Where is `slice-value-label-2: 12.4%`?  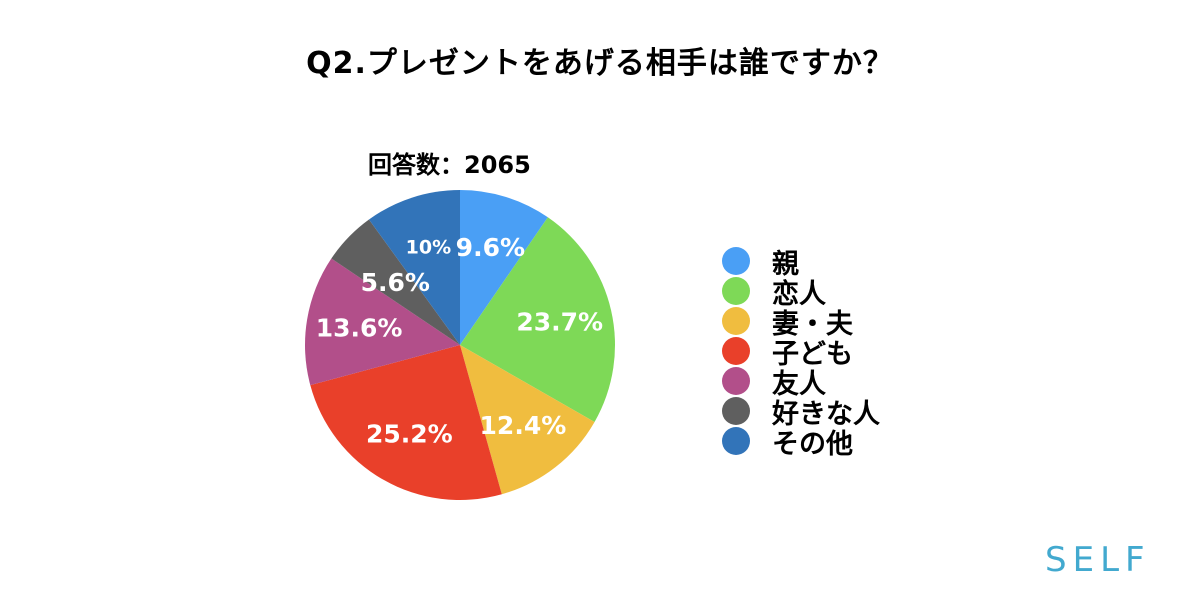
slice-value-label-2: 12.4% is located at coordinates (523, 425).